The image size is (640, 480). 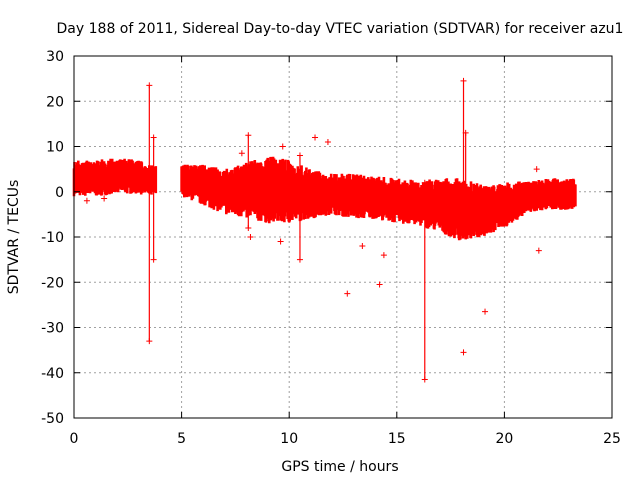 What do you see at coordinates (289, 439) in the screenshot?
I see `x-tick-label: 10` at bounding box center [289, 439].